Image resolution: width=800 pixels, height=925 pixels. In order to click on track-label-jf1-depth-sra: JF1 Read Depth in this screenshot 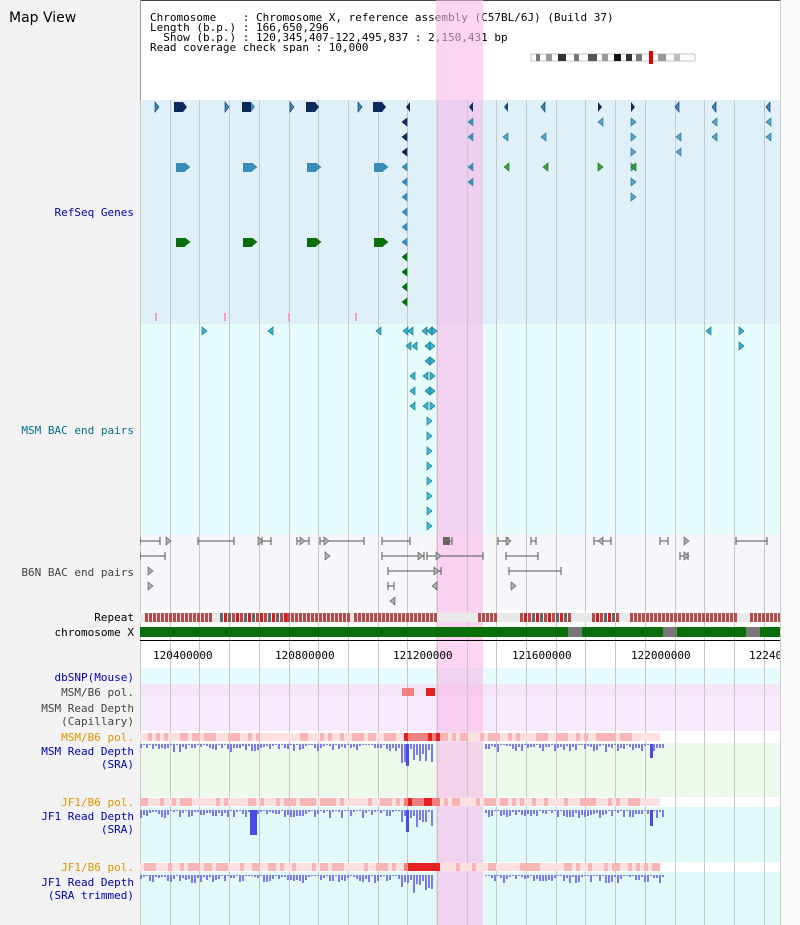, I will do `click(87, 816)`.